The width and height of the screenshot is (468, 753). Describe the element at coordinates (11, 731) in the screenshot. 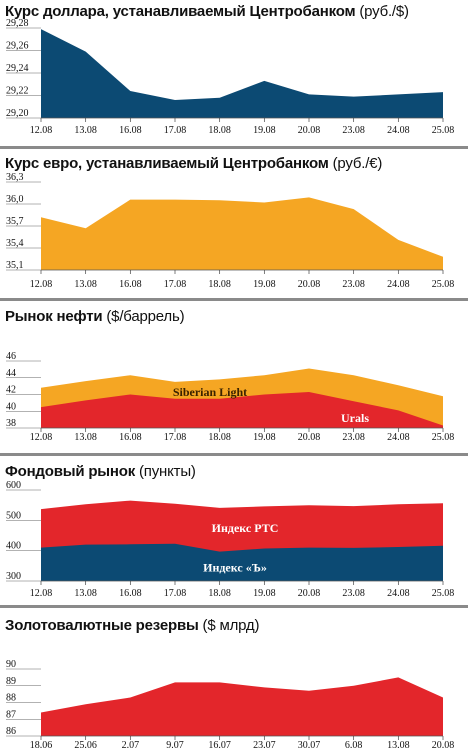

I see `y-tick-label: 86` at that location.